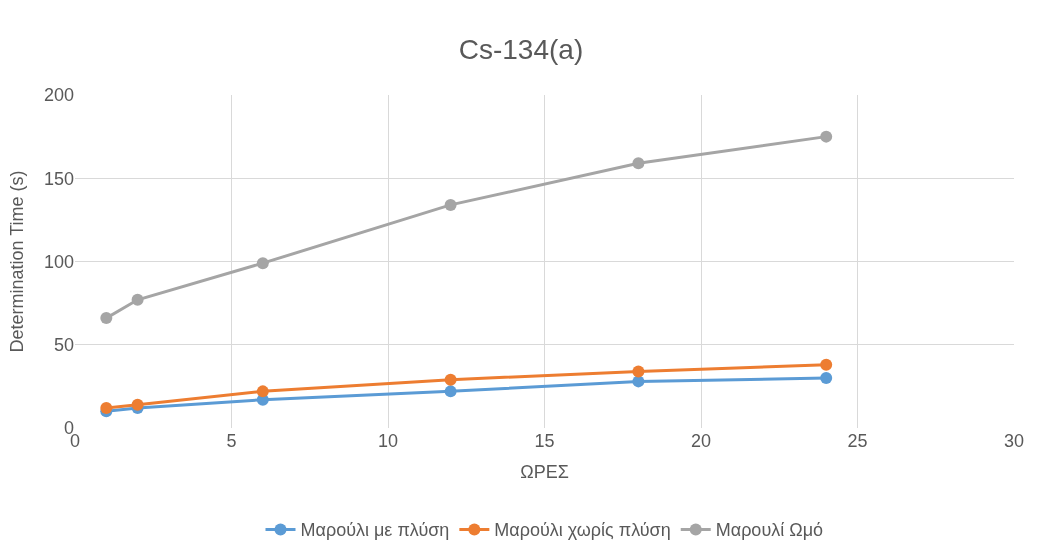  I want to click on x-tick-label: 25, so click(857, 441).